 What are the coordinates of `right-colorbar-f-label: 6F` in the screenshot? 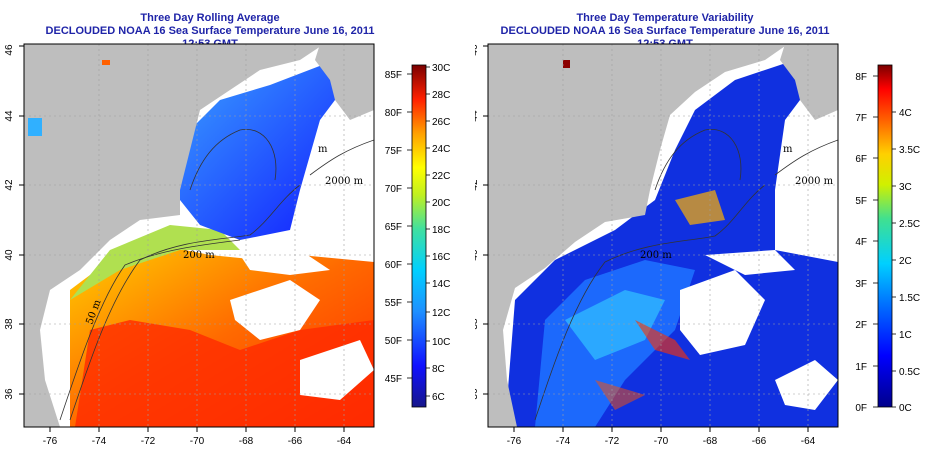 It's located at (861, 159).